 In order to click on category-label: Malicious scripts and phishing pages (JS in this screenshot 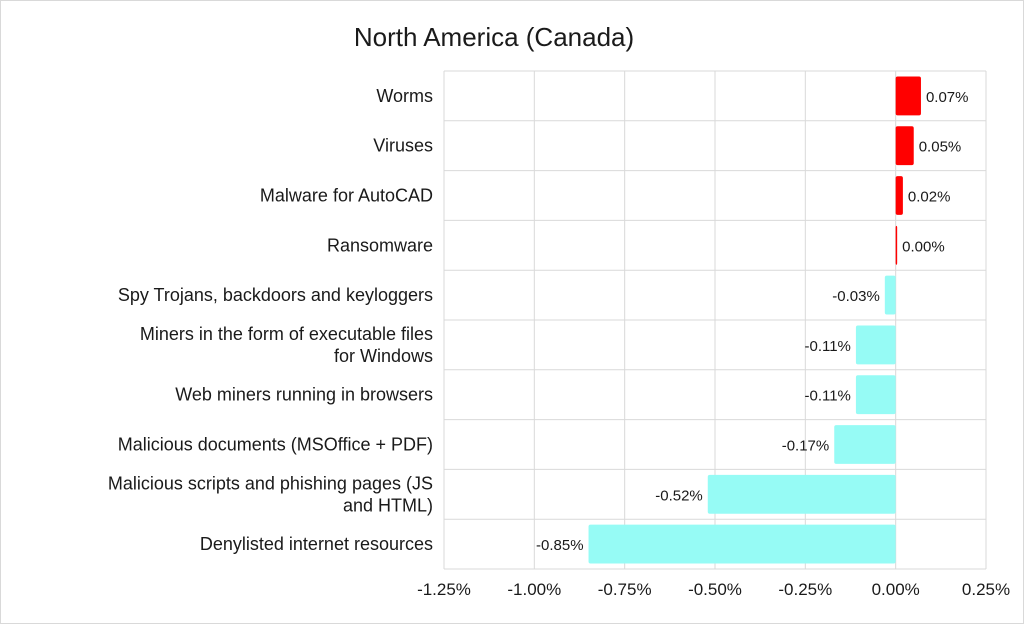, I will do `click(270, 483)`.